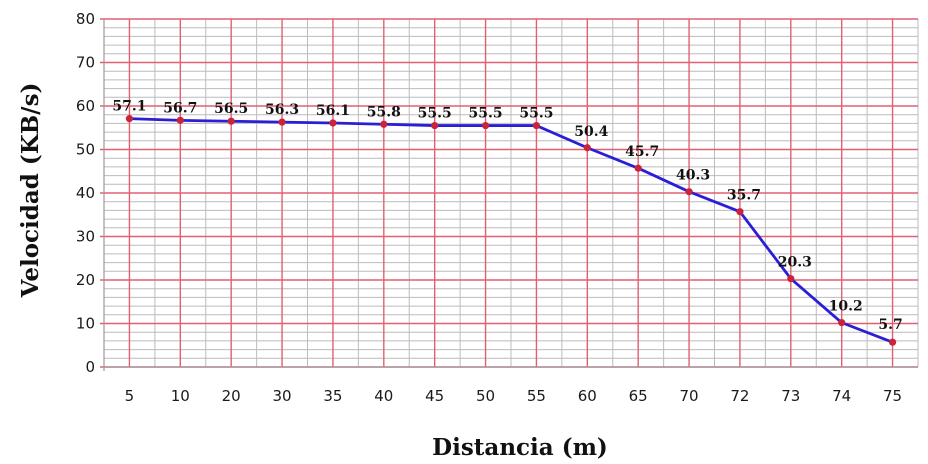  What do you see at coordinates (85, 280) in the screenshot?
I see `y-tick-label: 20` at bounding box center [85, 280].